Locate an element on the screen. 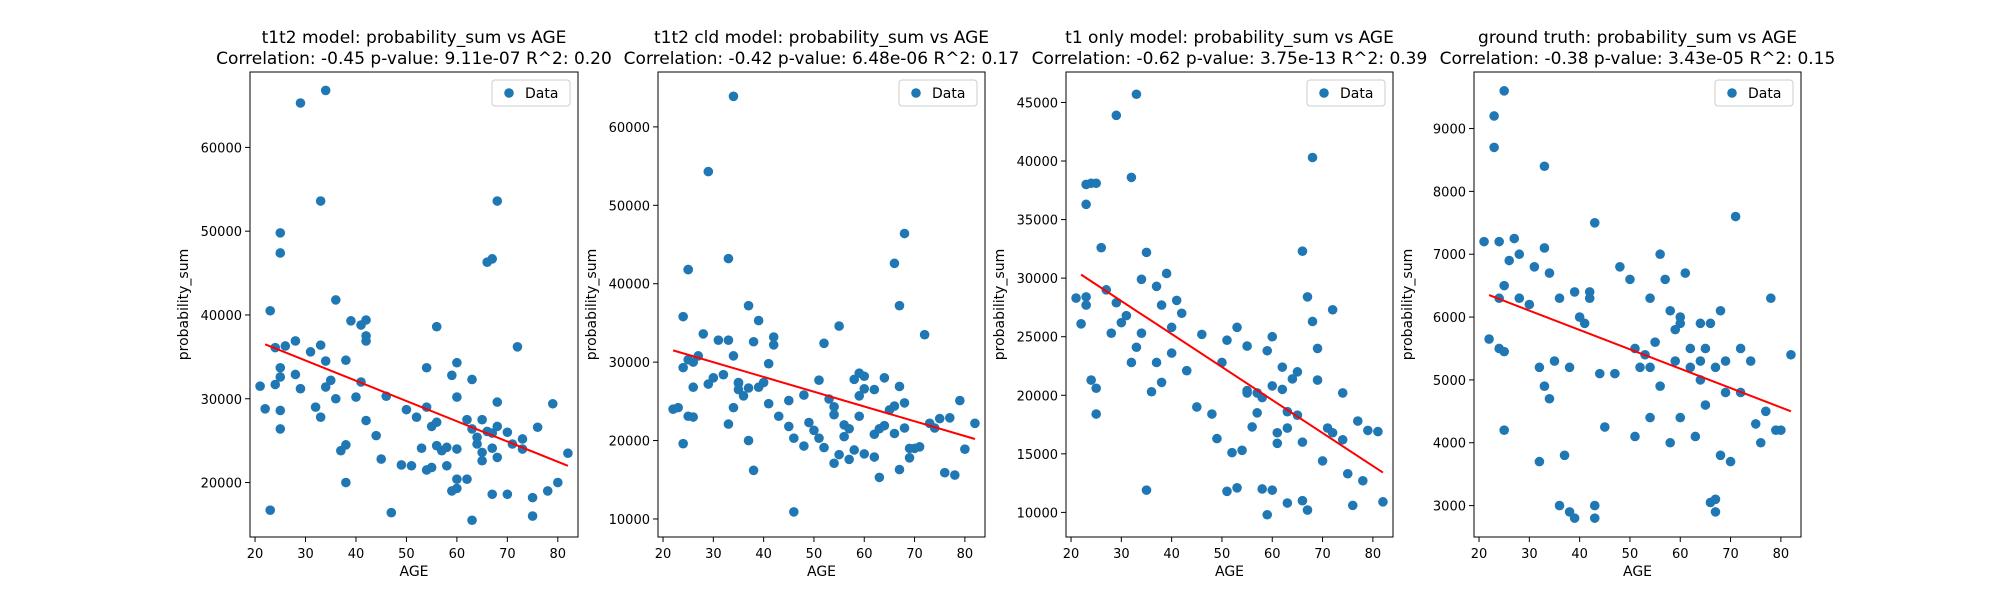 This screenshot has width=2000, height=600. data-points is located at coordinates (824, 304).